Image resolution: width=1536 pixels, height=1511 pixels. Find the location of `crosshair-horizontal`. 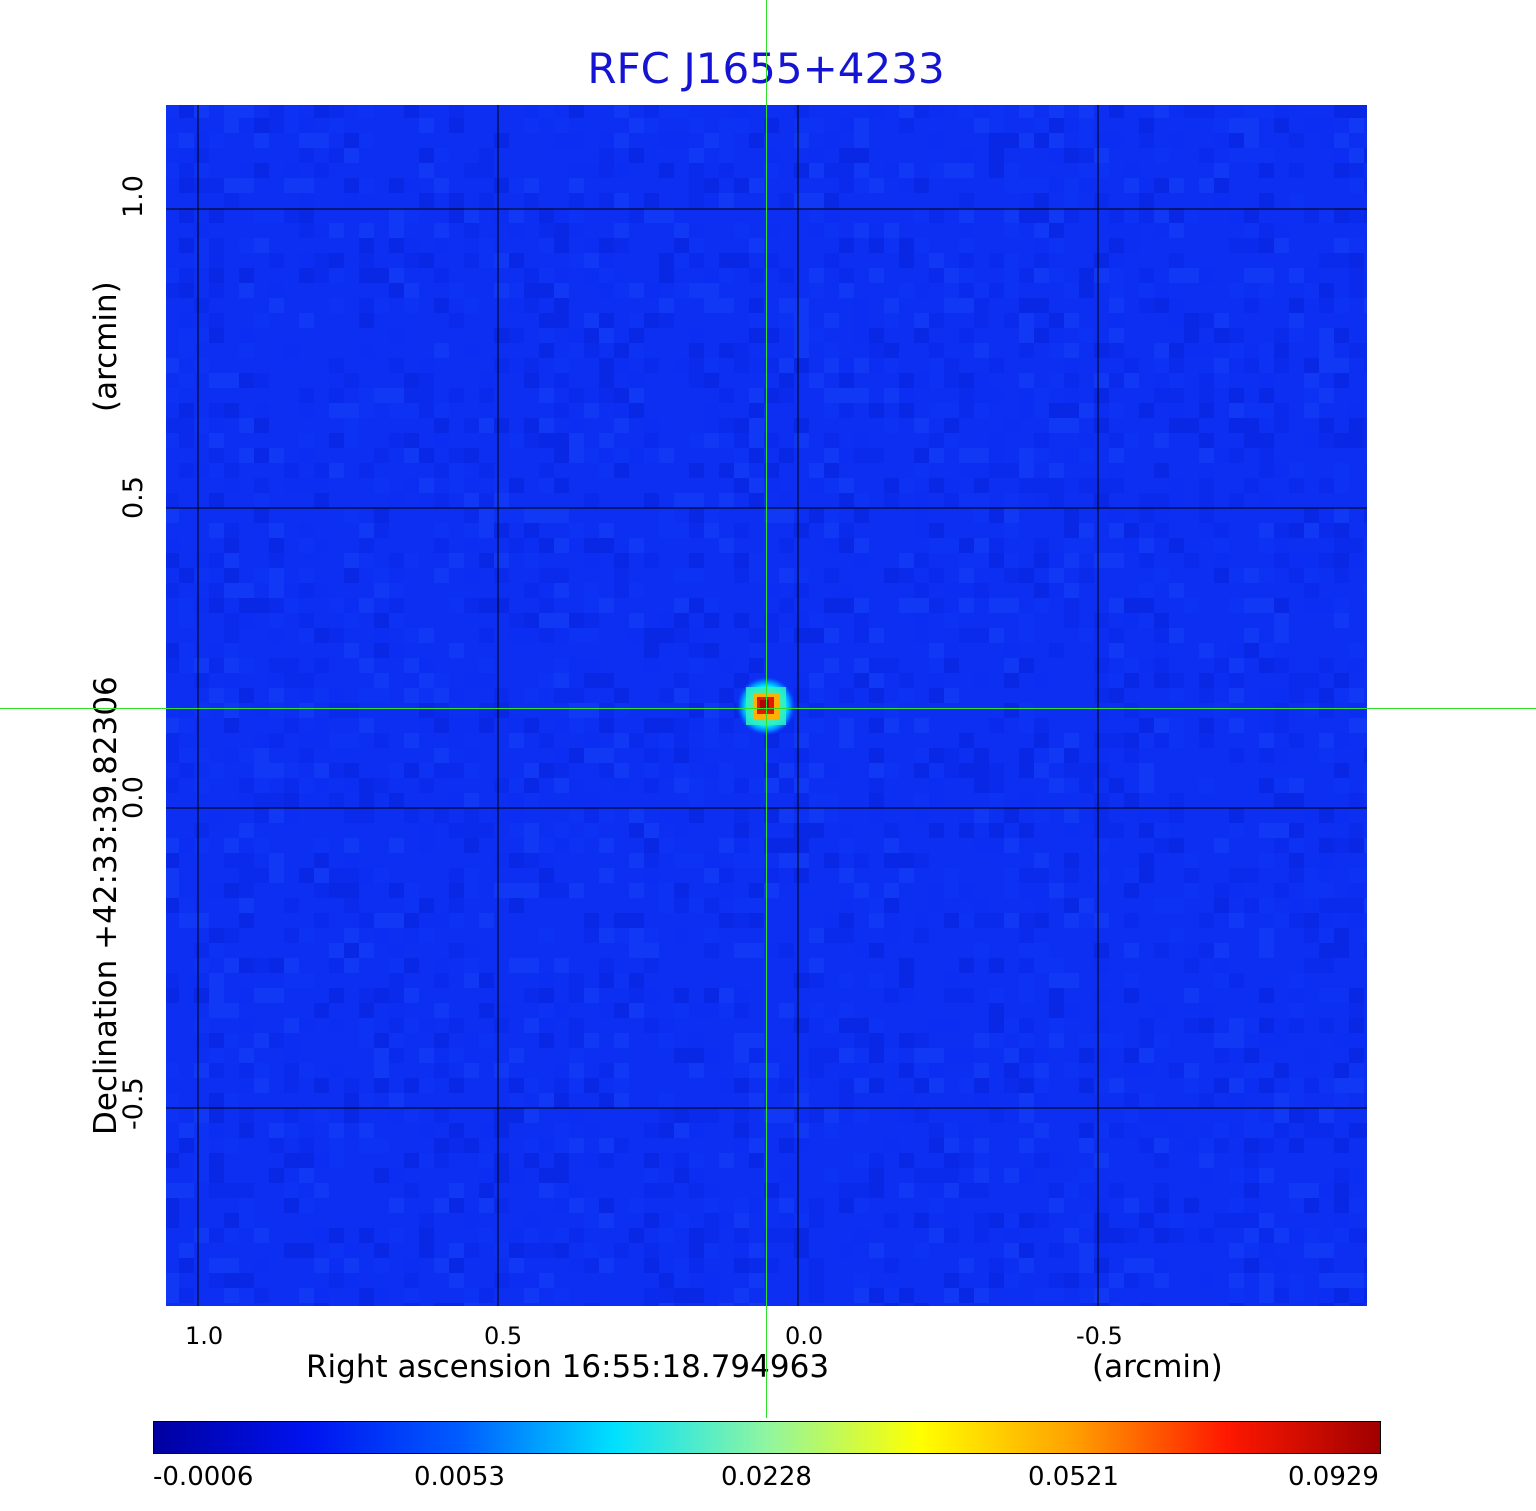

crosshair-horizontal is located at coordinates (768, 708).